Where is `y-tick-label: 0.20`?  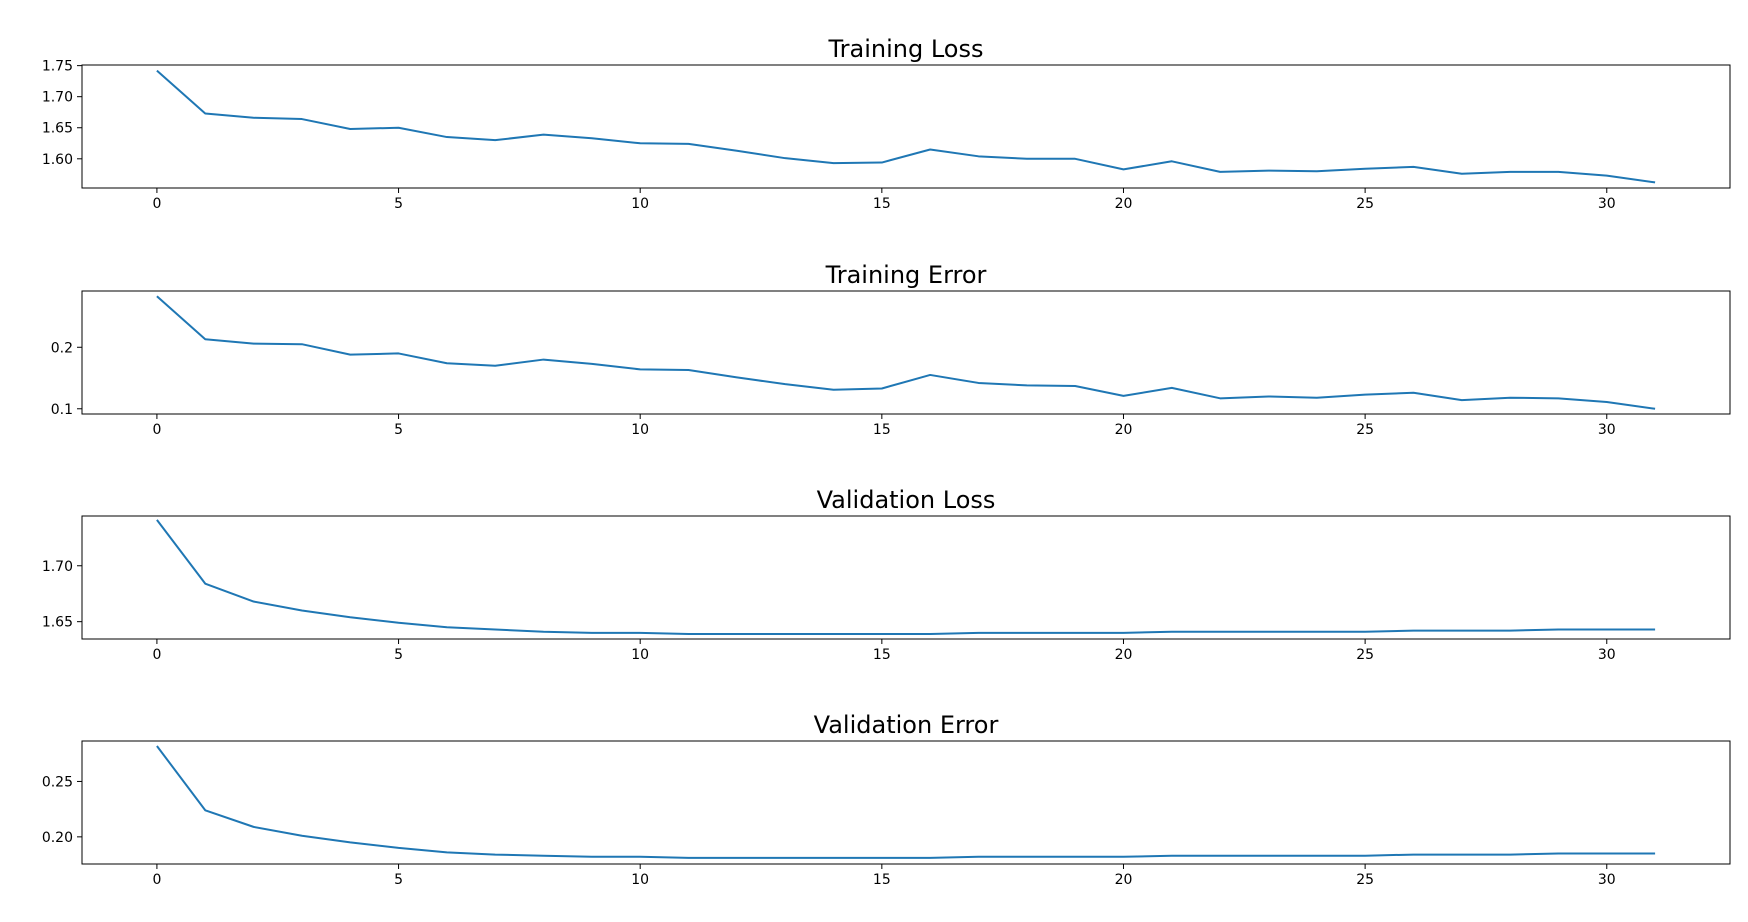
y-tick-label: 0.20 is located at coordinates (57, 838).